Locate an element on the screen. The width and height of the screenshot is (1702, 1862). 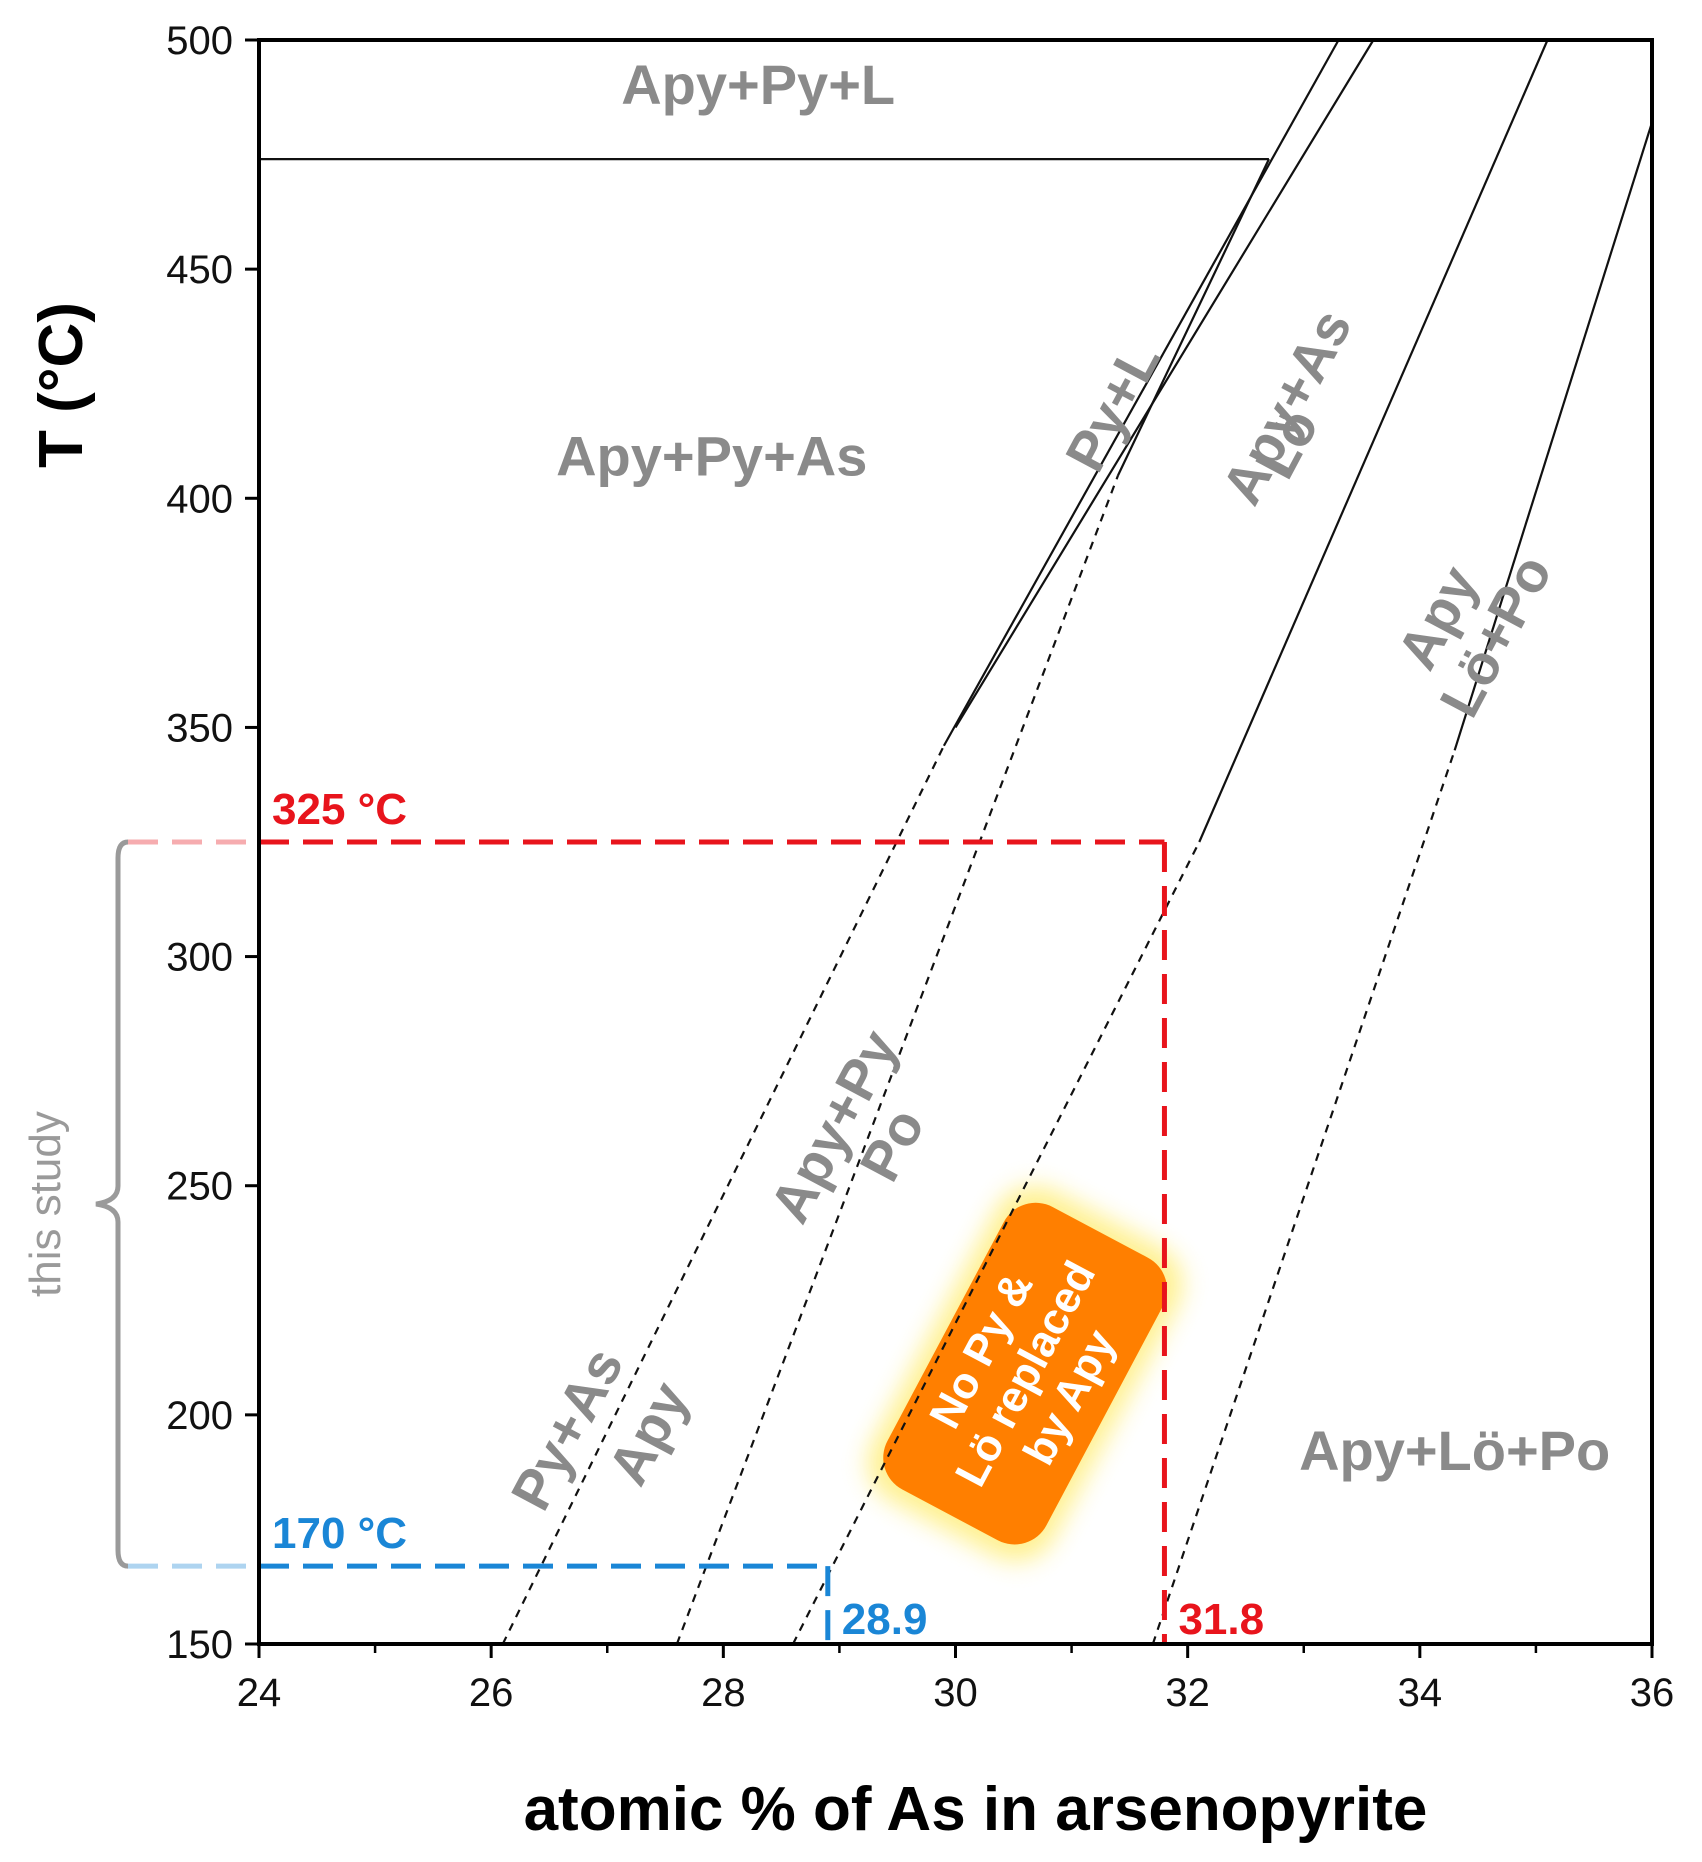
x-tick-label: 24 is located at coordinates (259, 1693).